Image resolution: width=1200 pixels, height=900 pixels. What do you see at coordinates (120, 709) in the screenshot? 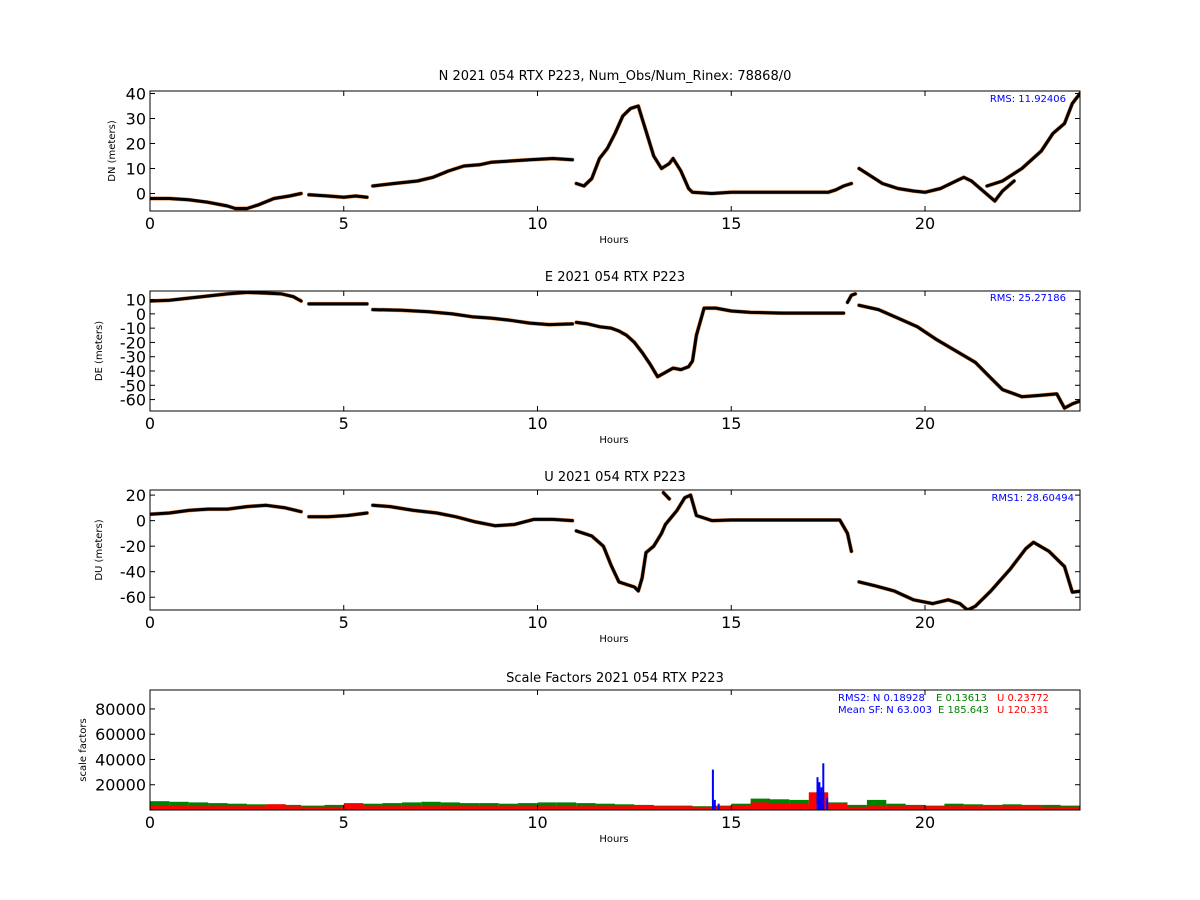
I see `y-tick-label: 80000` at bounding box center [120, 709].